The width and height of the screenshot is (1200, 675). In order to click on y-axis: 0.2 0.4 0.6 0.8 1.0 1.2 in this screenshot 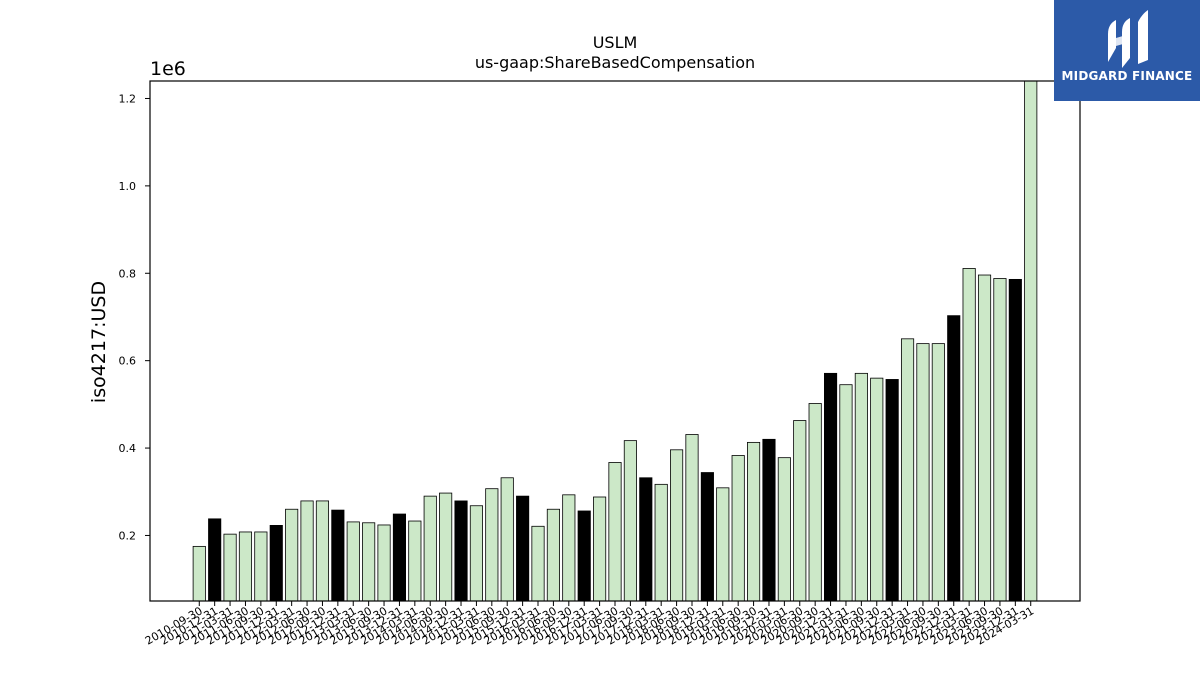, I will do `click(134, 317)`.